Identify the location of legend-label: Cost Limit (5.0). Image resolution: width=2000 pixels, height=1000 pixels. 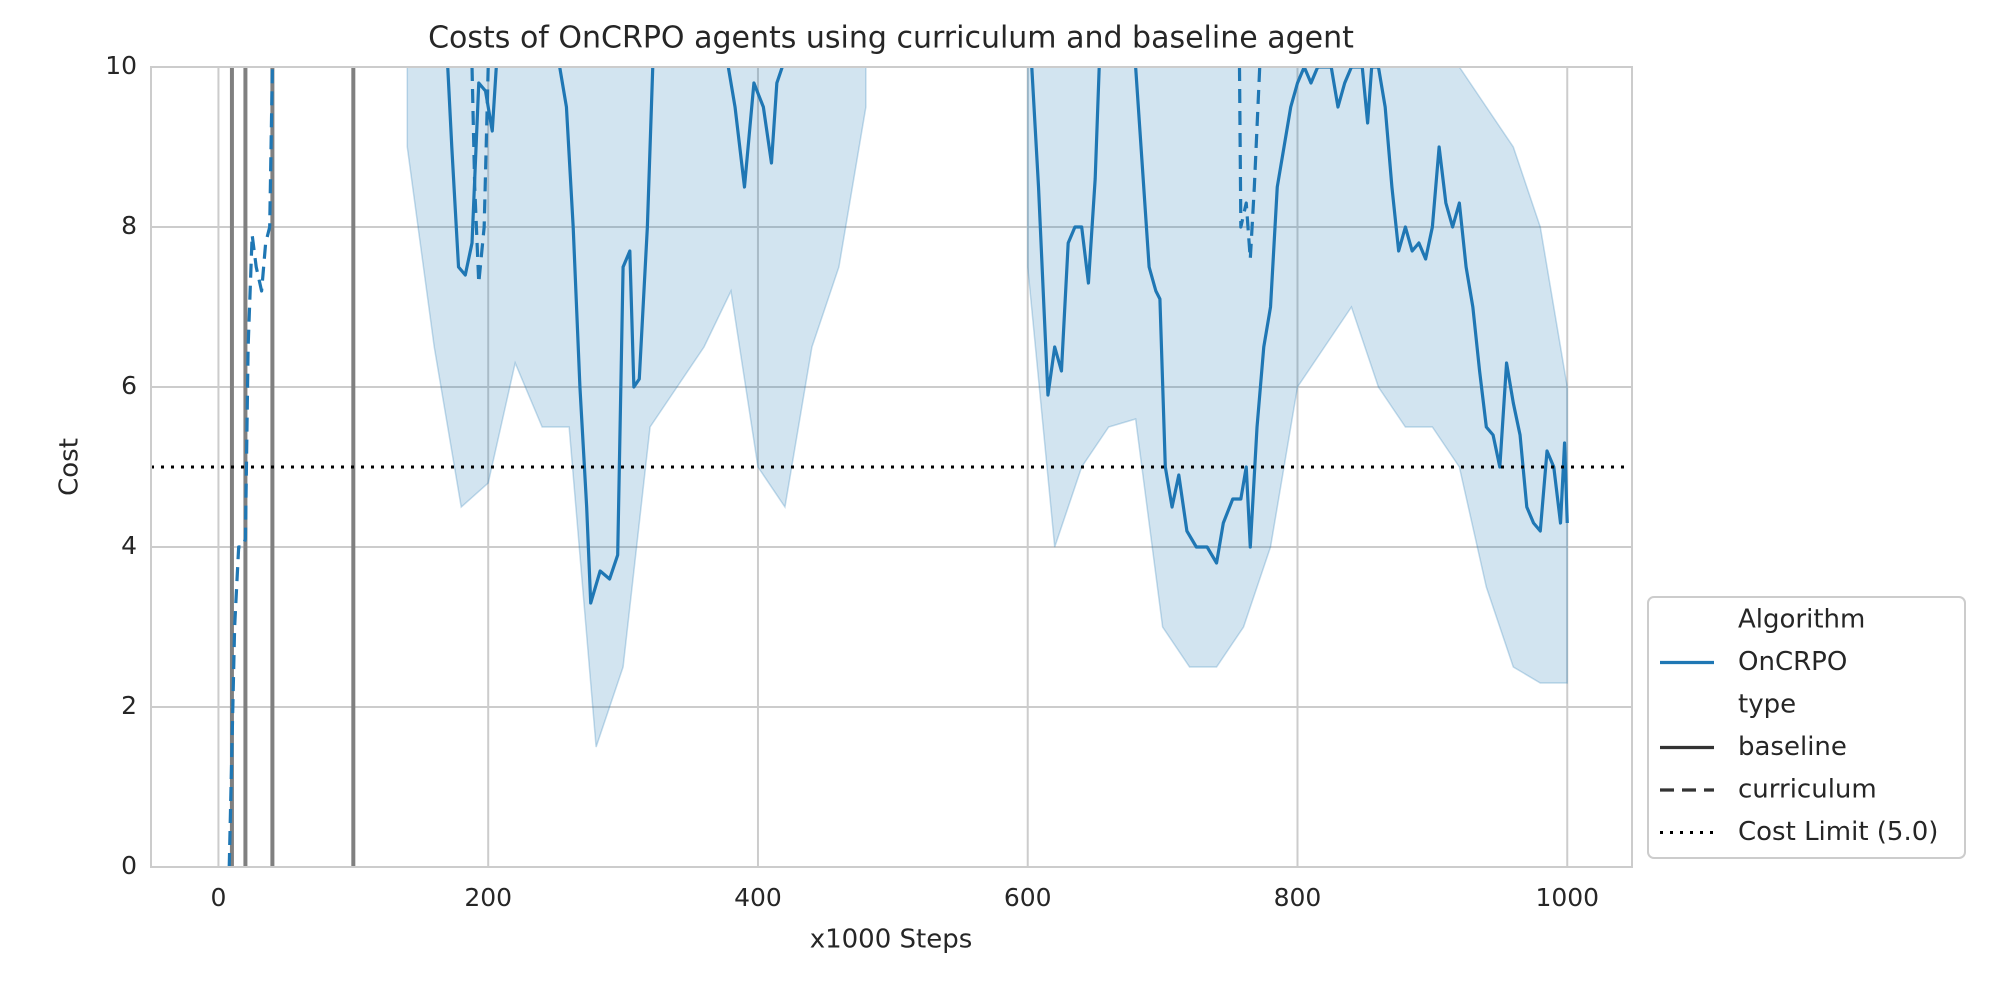
(1838, 832).